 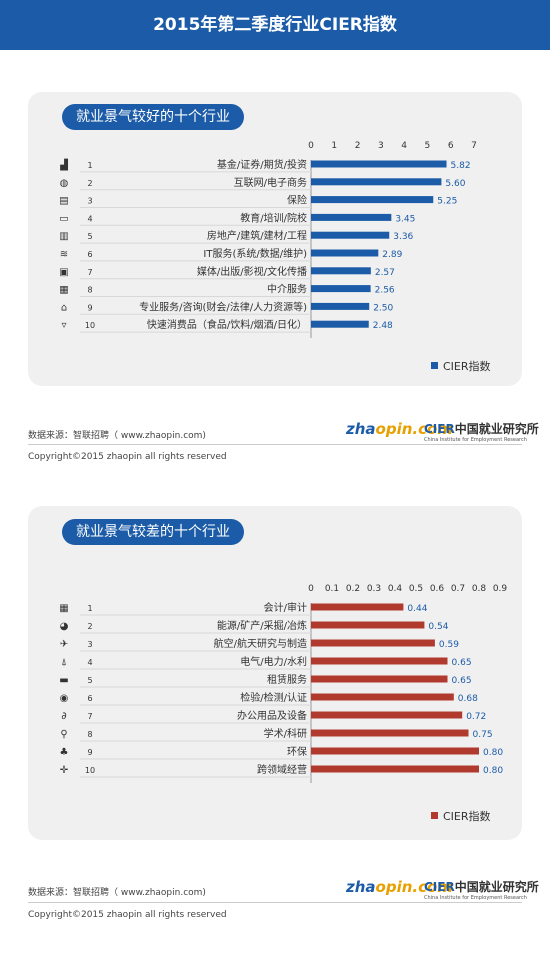 I want to click on crosshair-icon: ✛, so click(x=64, y=770).